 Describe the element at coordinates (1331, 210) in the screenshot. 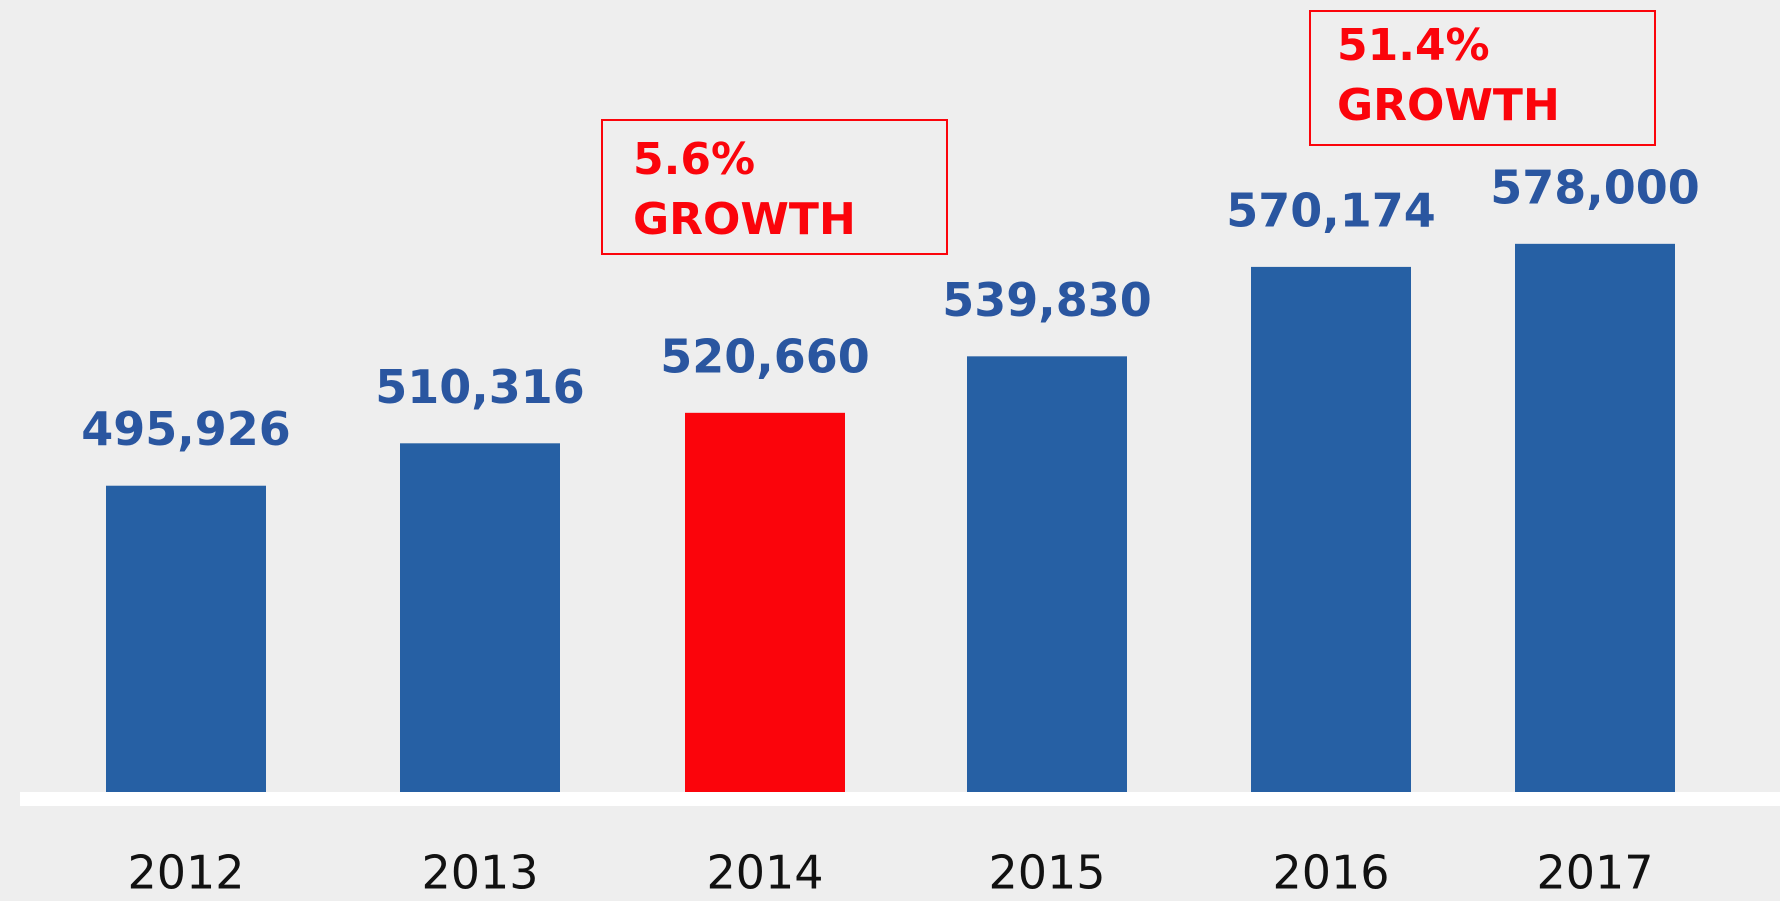

I see `value-label: 570,174` at that location.